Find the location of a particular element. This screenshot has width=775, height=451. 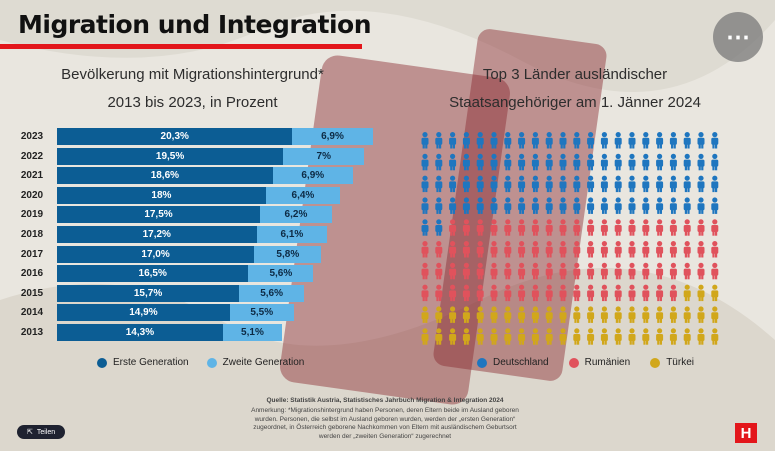

share-button: ⇱ Teilen is located at coordinates (41, 432).